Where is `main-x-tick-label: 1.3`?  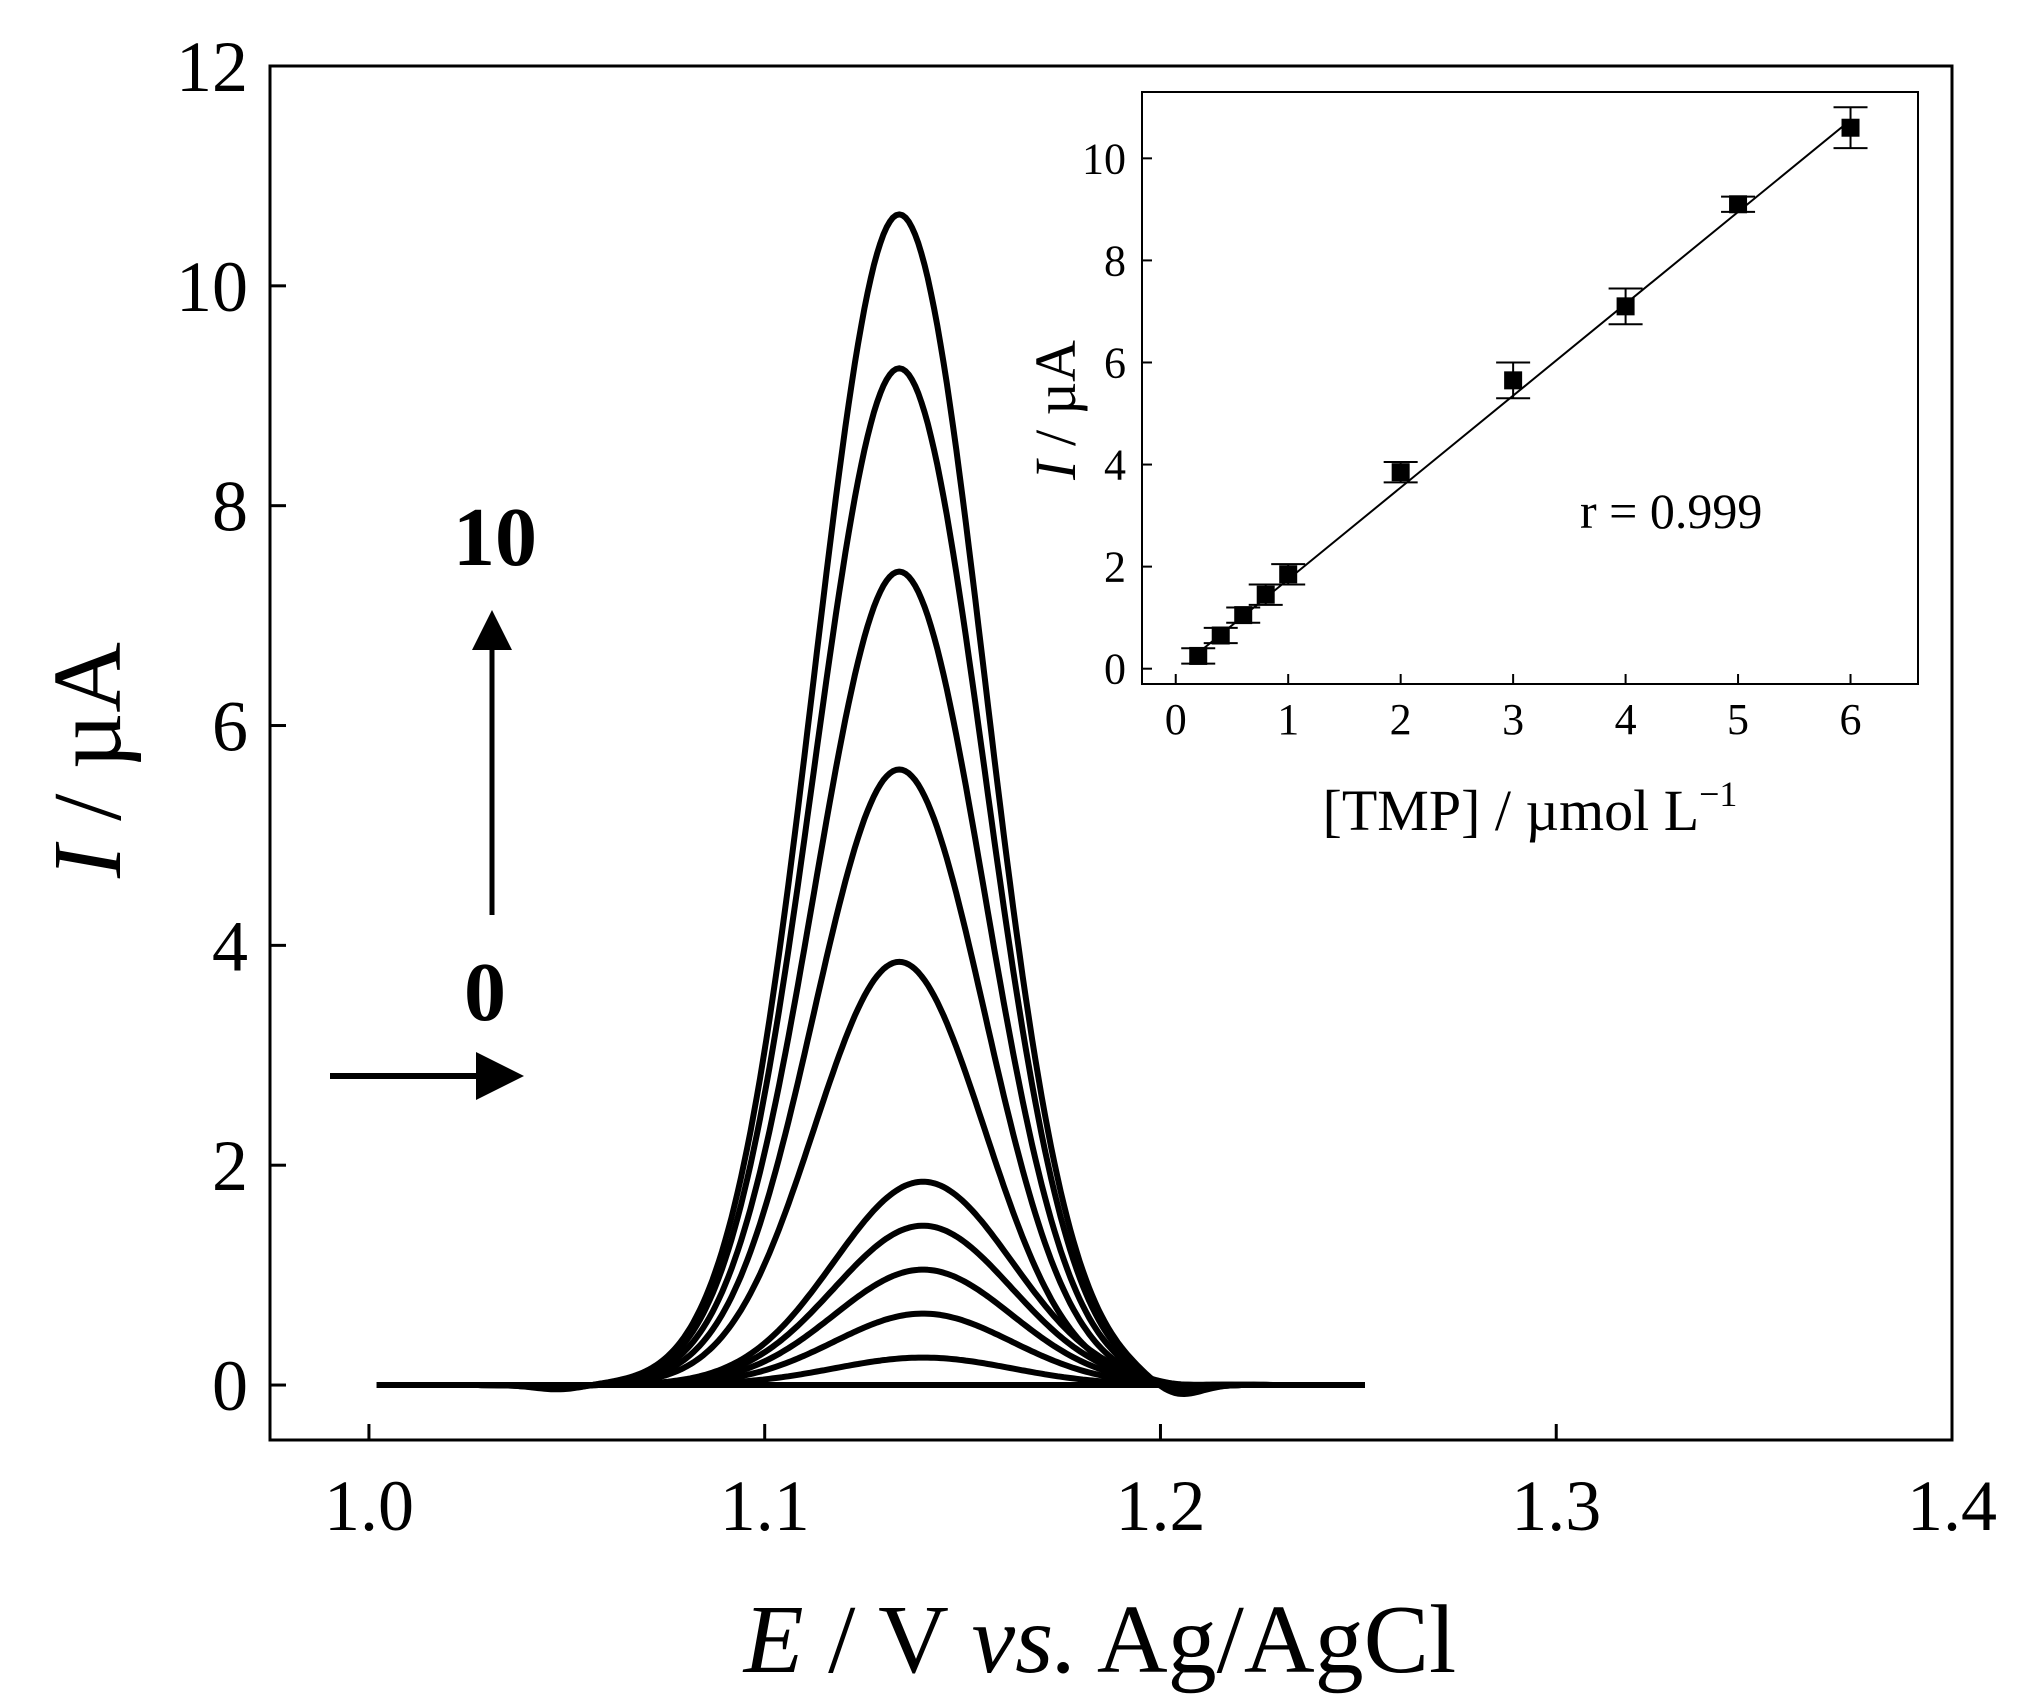
main-x-tick-label: 1.3 is located at coordinates (1556, 1506).